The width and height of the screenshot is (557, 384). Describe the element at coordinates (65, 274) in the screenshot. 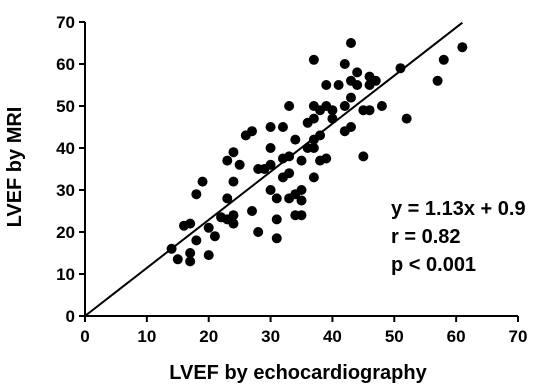

I see `y-tick-label: 10` at that location.